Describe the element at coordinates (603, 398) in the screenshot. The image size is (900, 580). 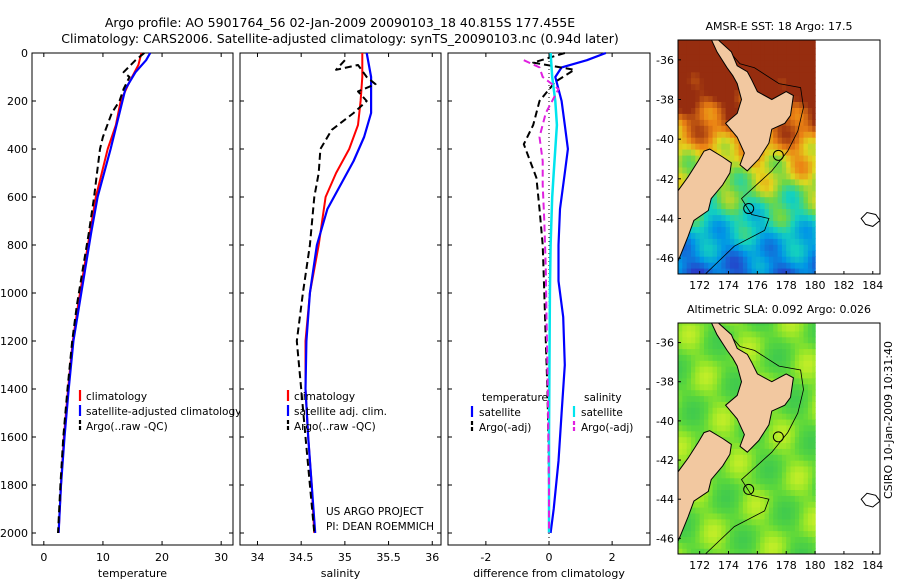
I see `legend-title: salinity` at that location.